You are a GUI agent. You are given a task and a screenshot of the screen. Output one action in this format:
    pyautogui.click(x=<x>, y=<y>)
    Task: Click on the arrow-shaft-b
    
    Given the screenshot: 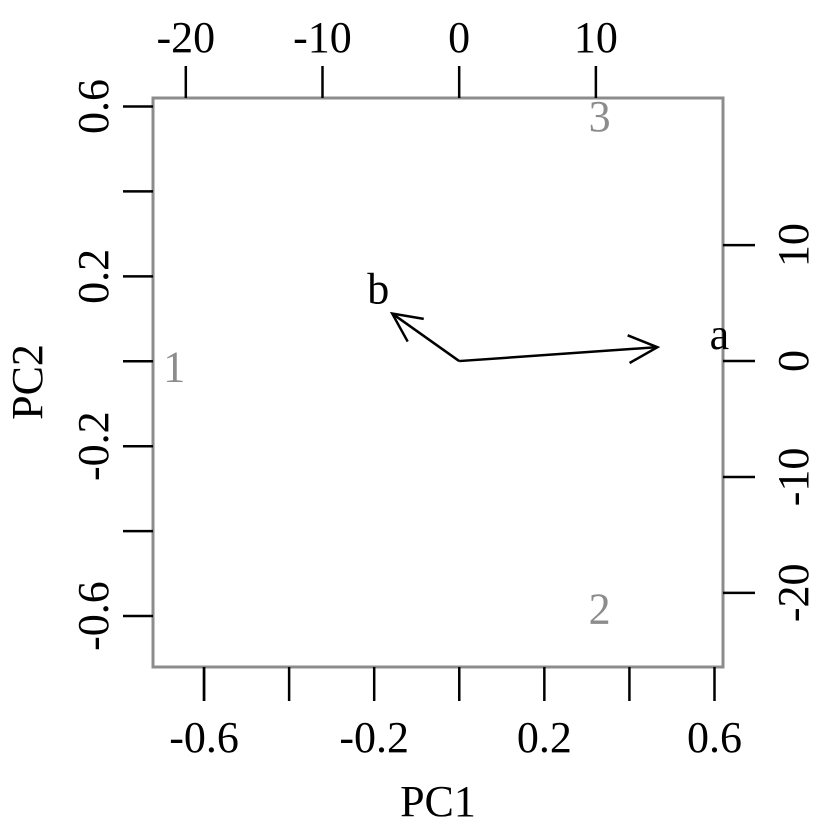 What is the action you would take?
    pyautogui.click(x=425, y=337)
    